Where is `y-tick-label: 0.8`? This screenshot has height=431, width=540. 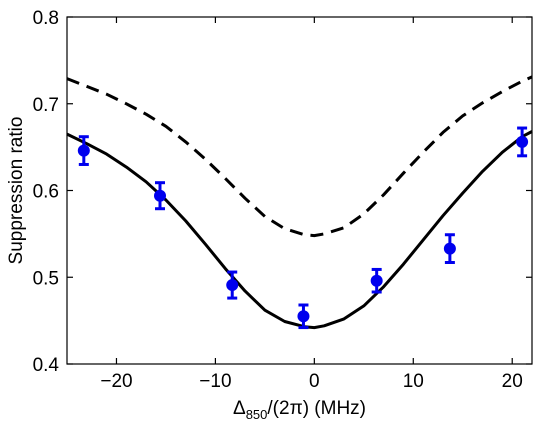
y-tick-label: 0.8 is located at coordinates (46, 18).